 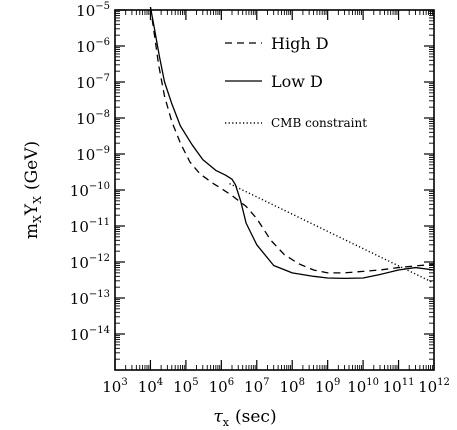 What do you see at coordinates (160, 382) in the screenshot?
I see `x-tick-exponent: 4` at bounding box center [160, 382].